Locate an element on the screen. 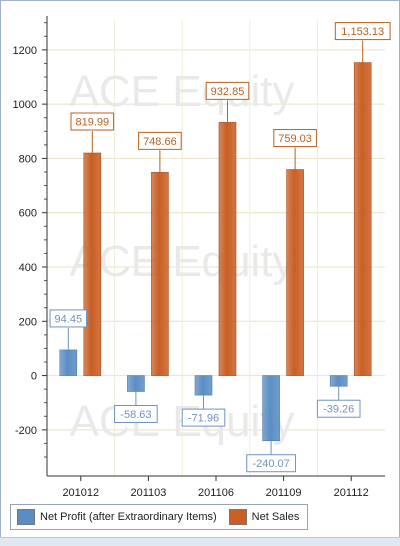  data-label-net-sales-201109: 759.03 is located at coordinates (295, 139).